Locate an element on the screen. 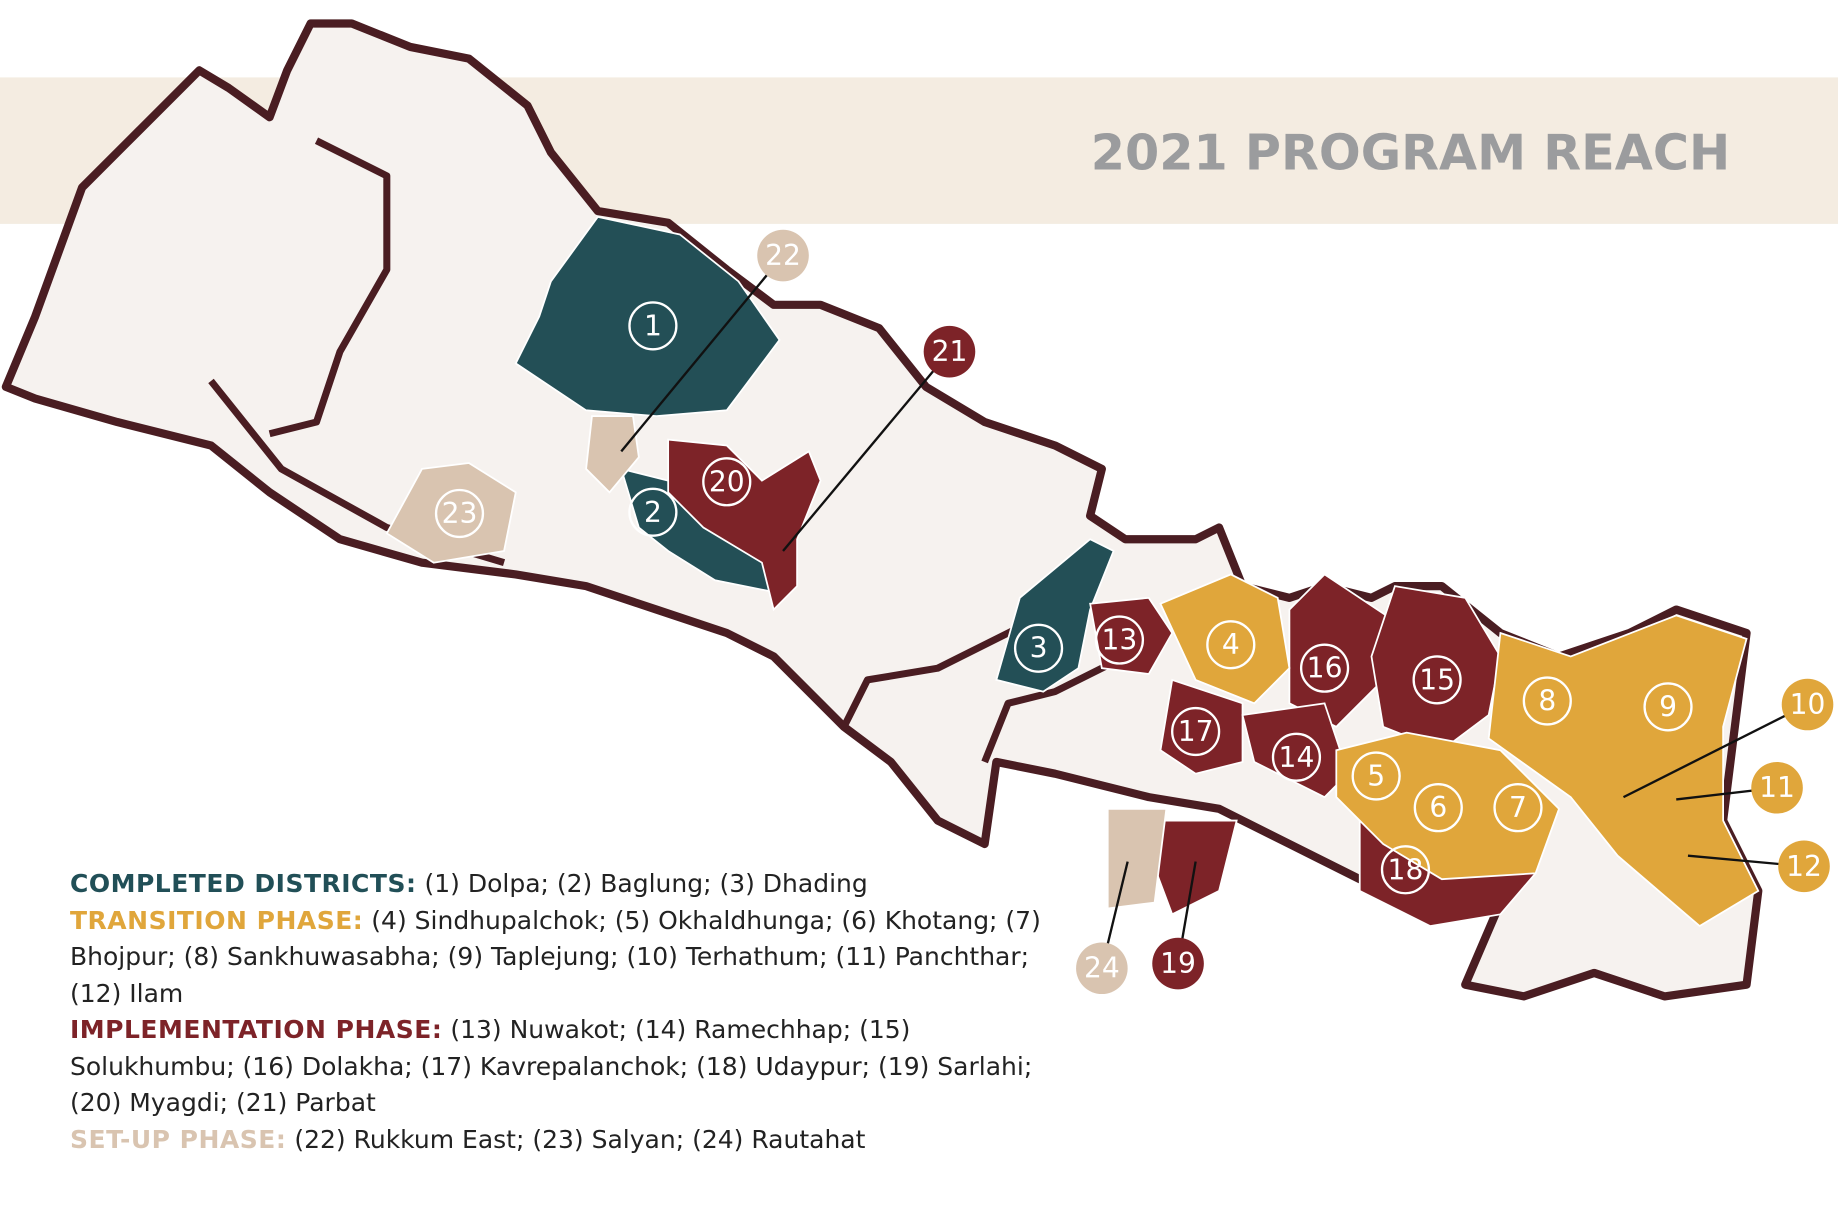 This screenshot has height=1208, width=1838. district-marker: 2 is located at coordinates (653, 512).